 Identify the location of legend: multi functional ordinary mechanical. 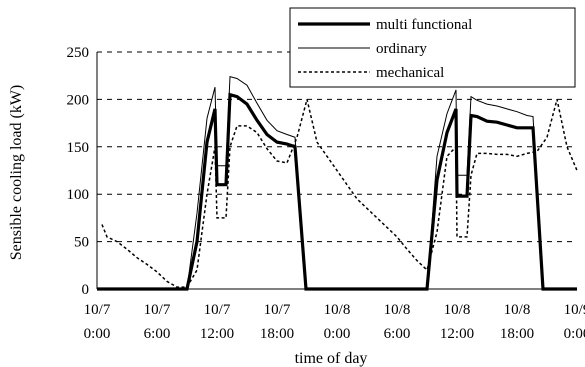
(432, 47).